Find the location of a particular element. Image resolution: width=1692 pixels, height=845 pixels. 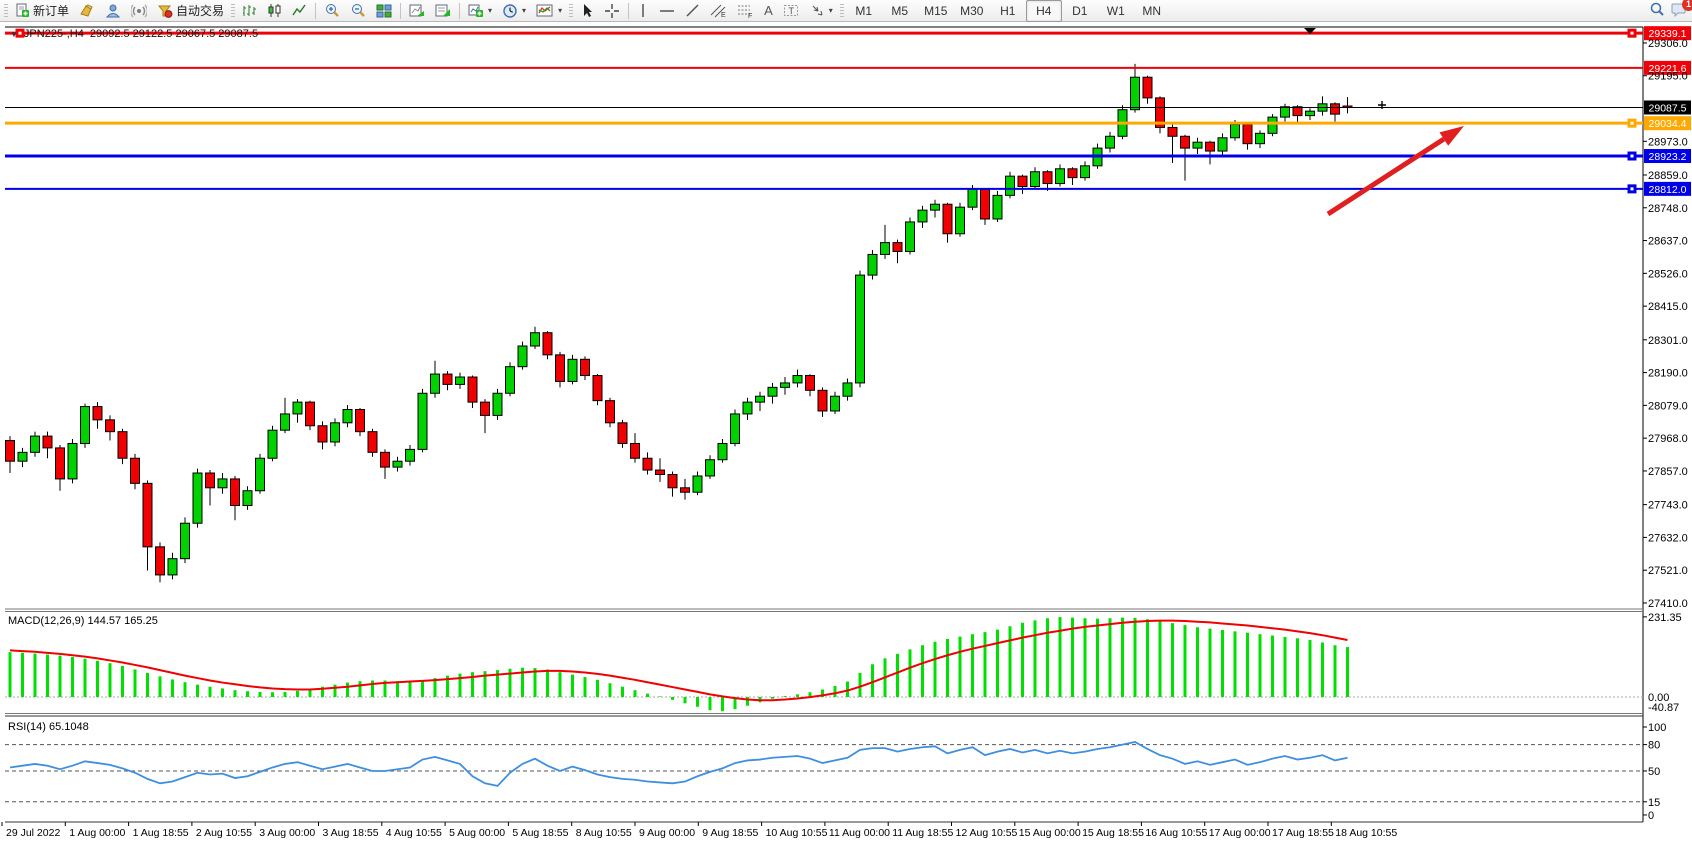

vertical-line-tool is located at coordinates (643, 11).